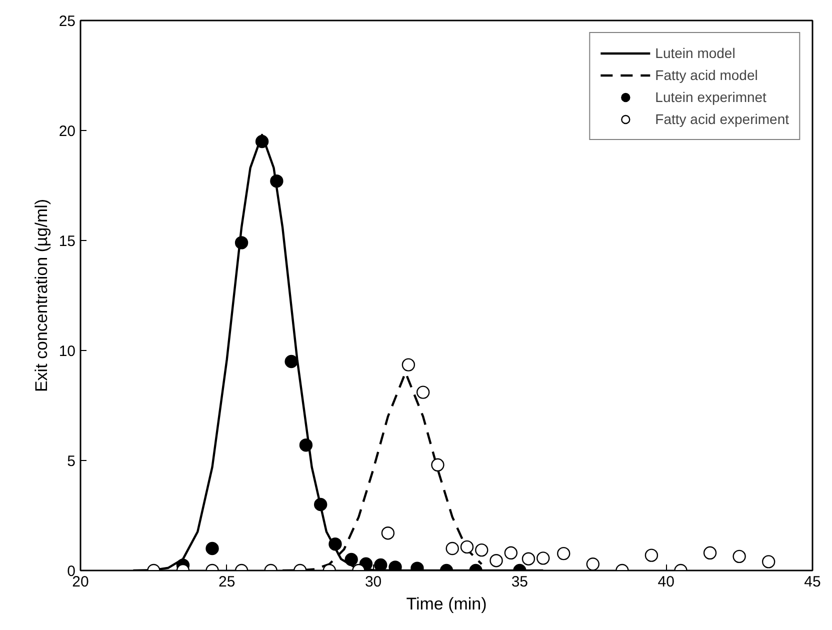  I want to click on x-tick-label: 35, so click(519, 582).